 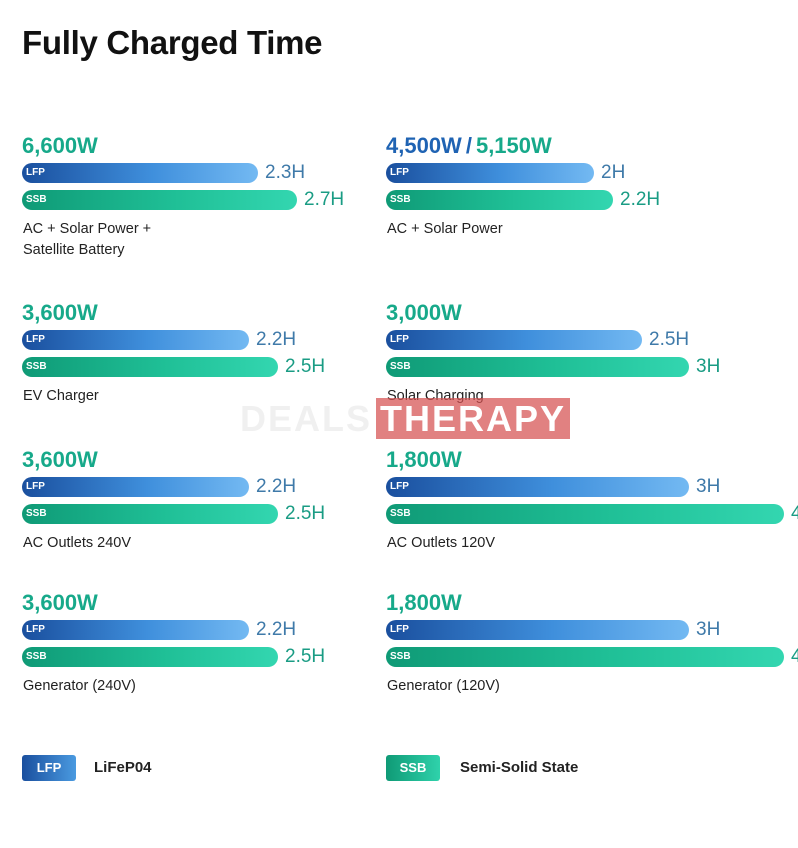 What do you see at coordinates (153, 686) in the screenshot?
I see `panel-source-label: Generator (240V)` at bounding box center [153, 686].